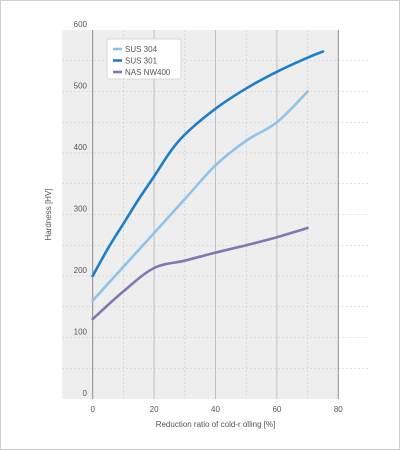 Image resolution: width=400 pixels, height=451 pixels. What do you see at coordinates (81, 24) in the screenshot?
I see `y-tick-label: 600` at bounding box center [81, 24].